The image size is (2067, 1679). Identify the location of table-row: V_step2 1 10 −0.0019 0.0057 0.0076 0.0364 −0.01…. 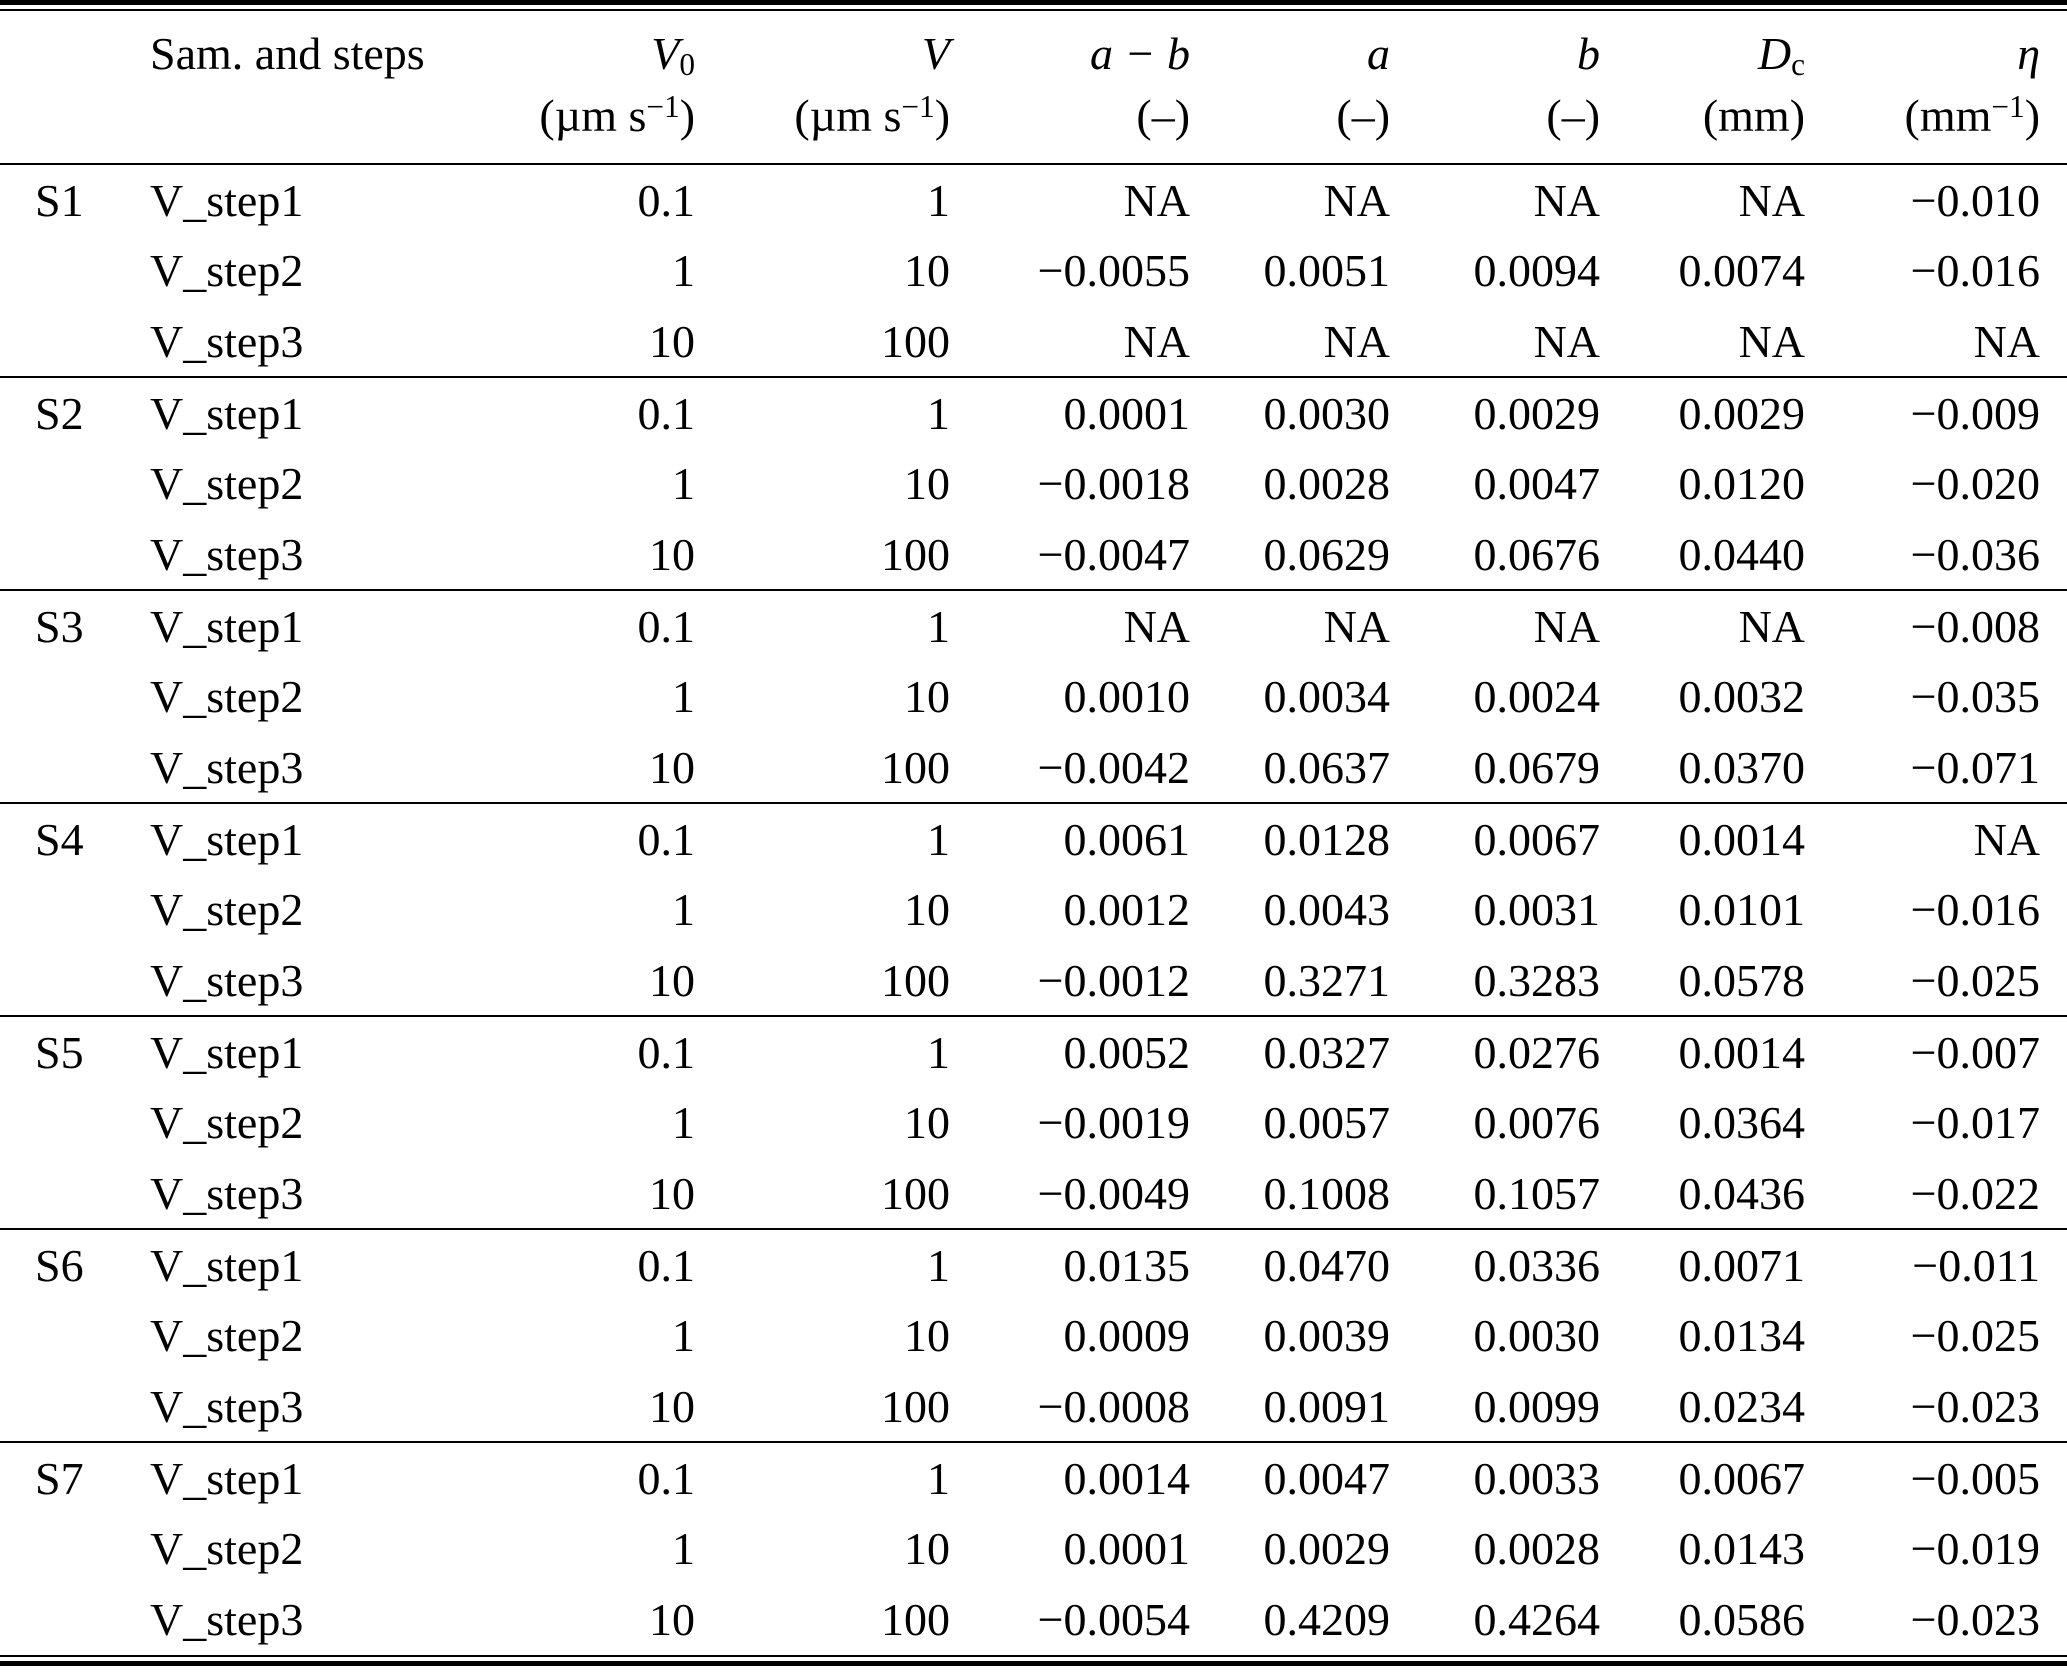
(1033, 1122).